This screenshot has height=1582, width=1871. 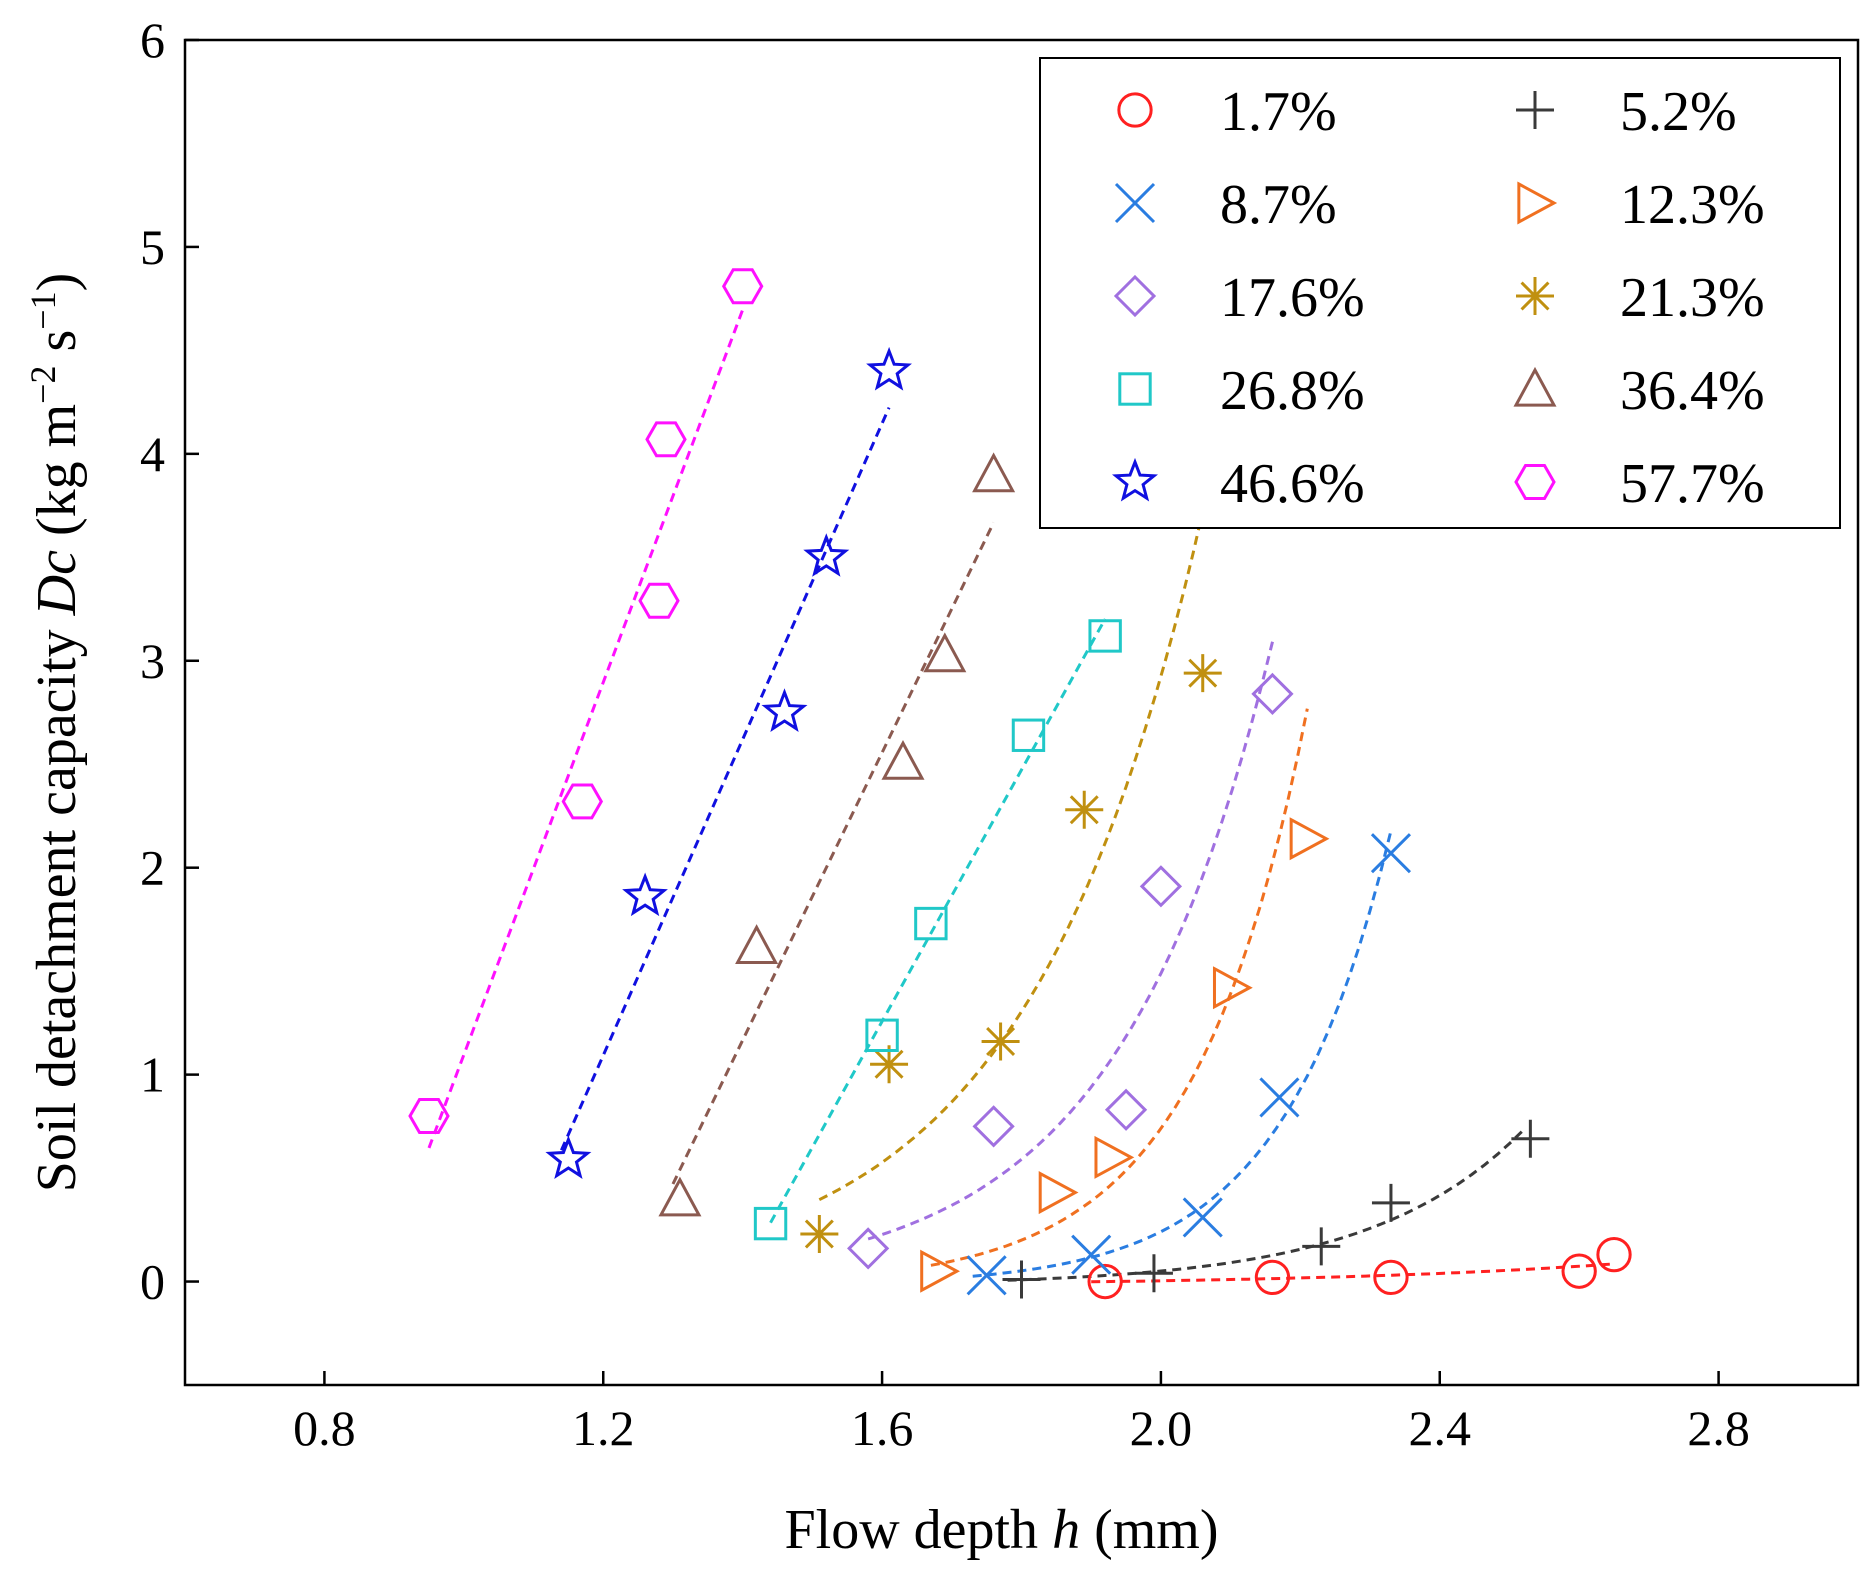 I want to click on x-axis-title: Flow depth h (mm), so click(x=1002, y=1530).